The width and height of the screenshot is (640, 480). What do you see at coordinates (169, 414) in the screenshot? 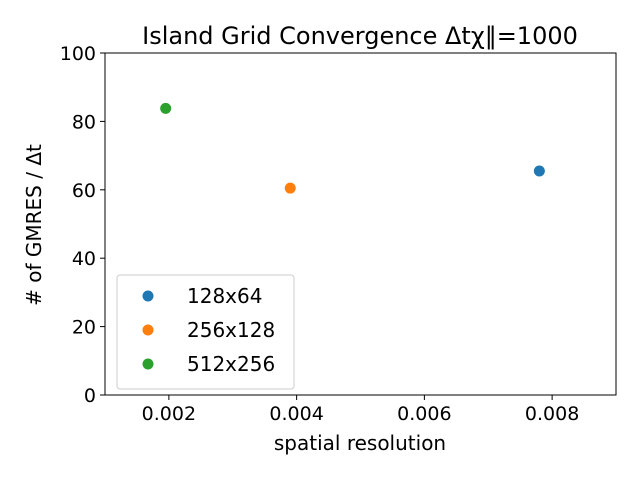
I see `x-tick-label: 0.002` at bounding box center [169, 414].